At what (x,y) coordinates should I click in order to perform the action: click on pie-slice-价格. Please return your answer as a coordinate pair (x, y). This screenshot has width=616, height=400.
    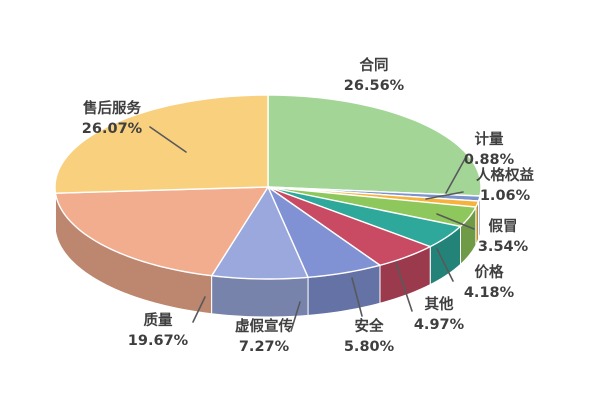
    Looking at the image, I should click on (364, 217).